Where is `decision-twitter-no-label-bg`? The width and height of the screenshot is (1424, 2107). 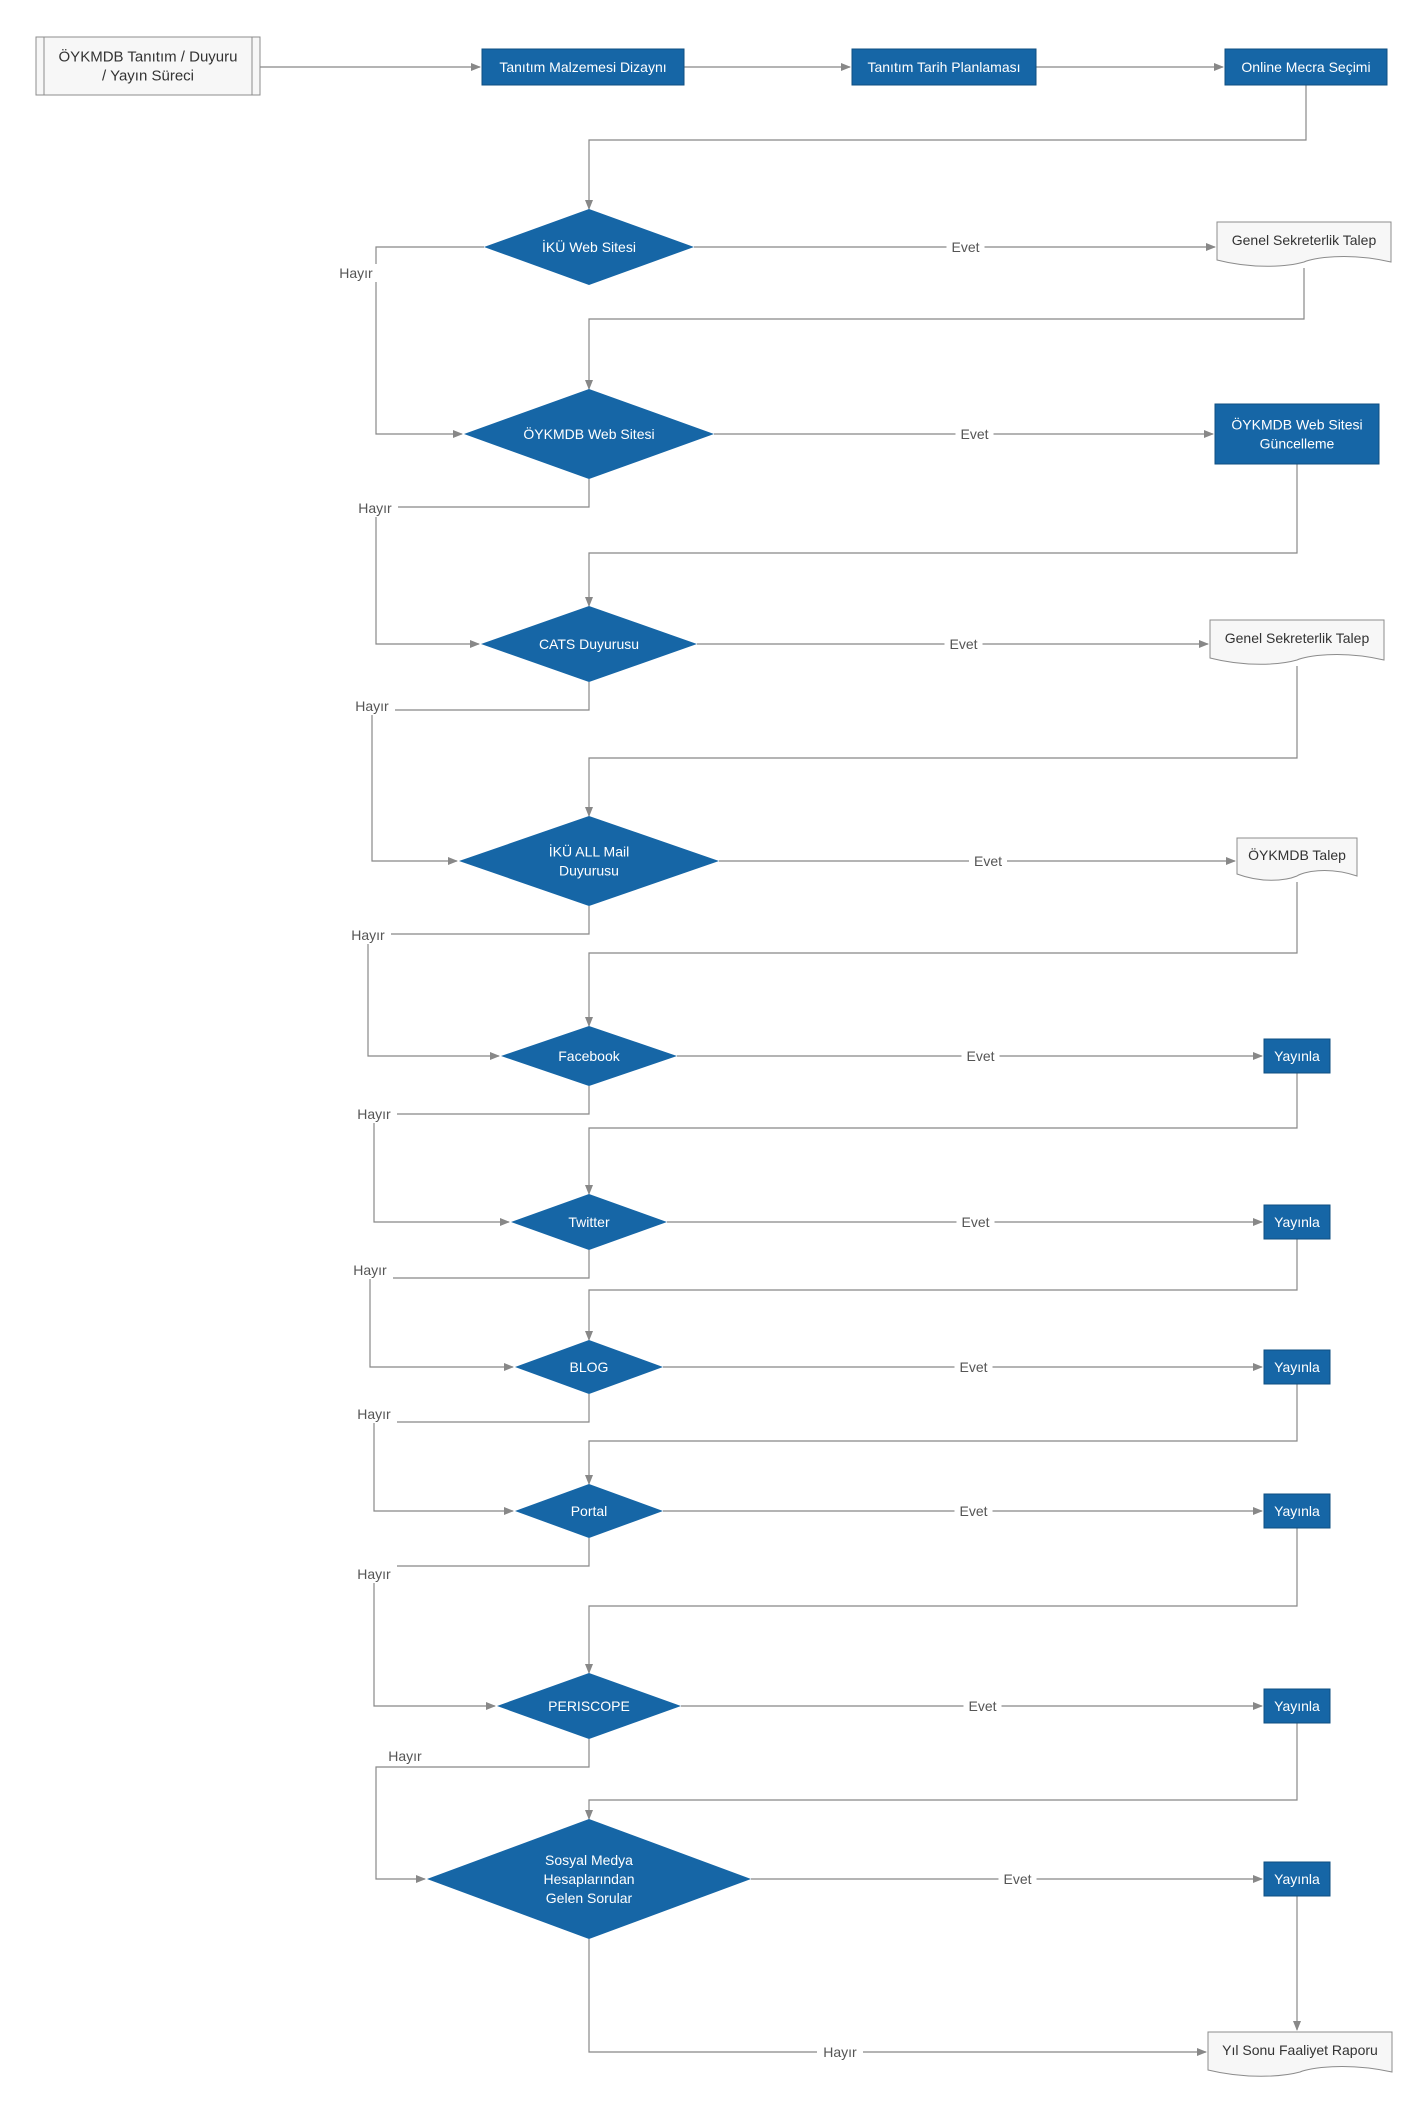
decision-twitter-no-label-bg is located at coordinates (370, 1270).